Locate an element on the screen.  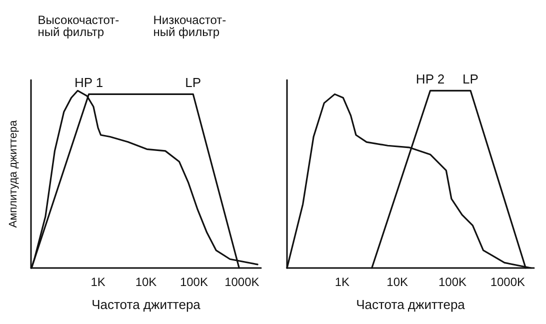
annotation: HP 2 is located at coordinates (430, 79).